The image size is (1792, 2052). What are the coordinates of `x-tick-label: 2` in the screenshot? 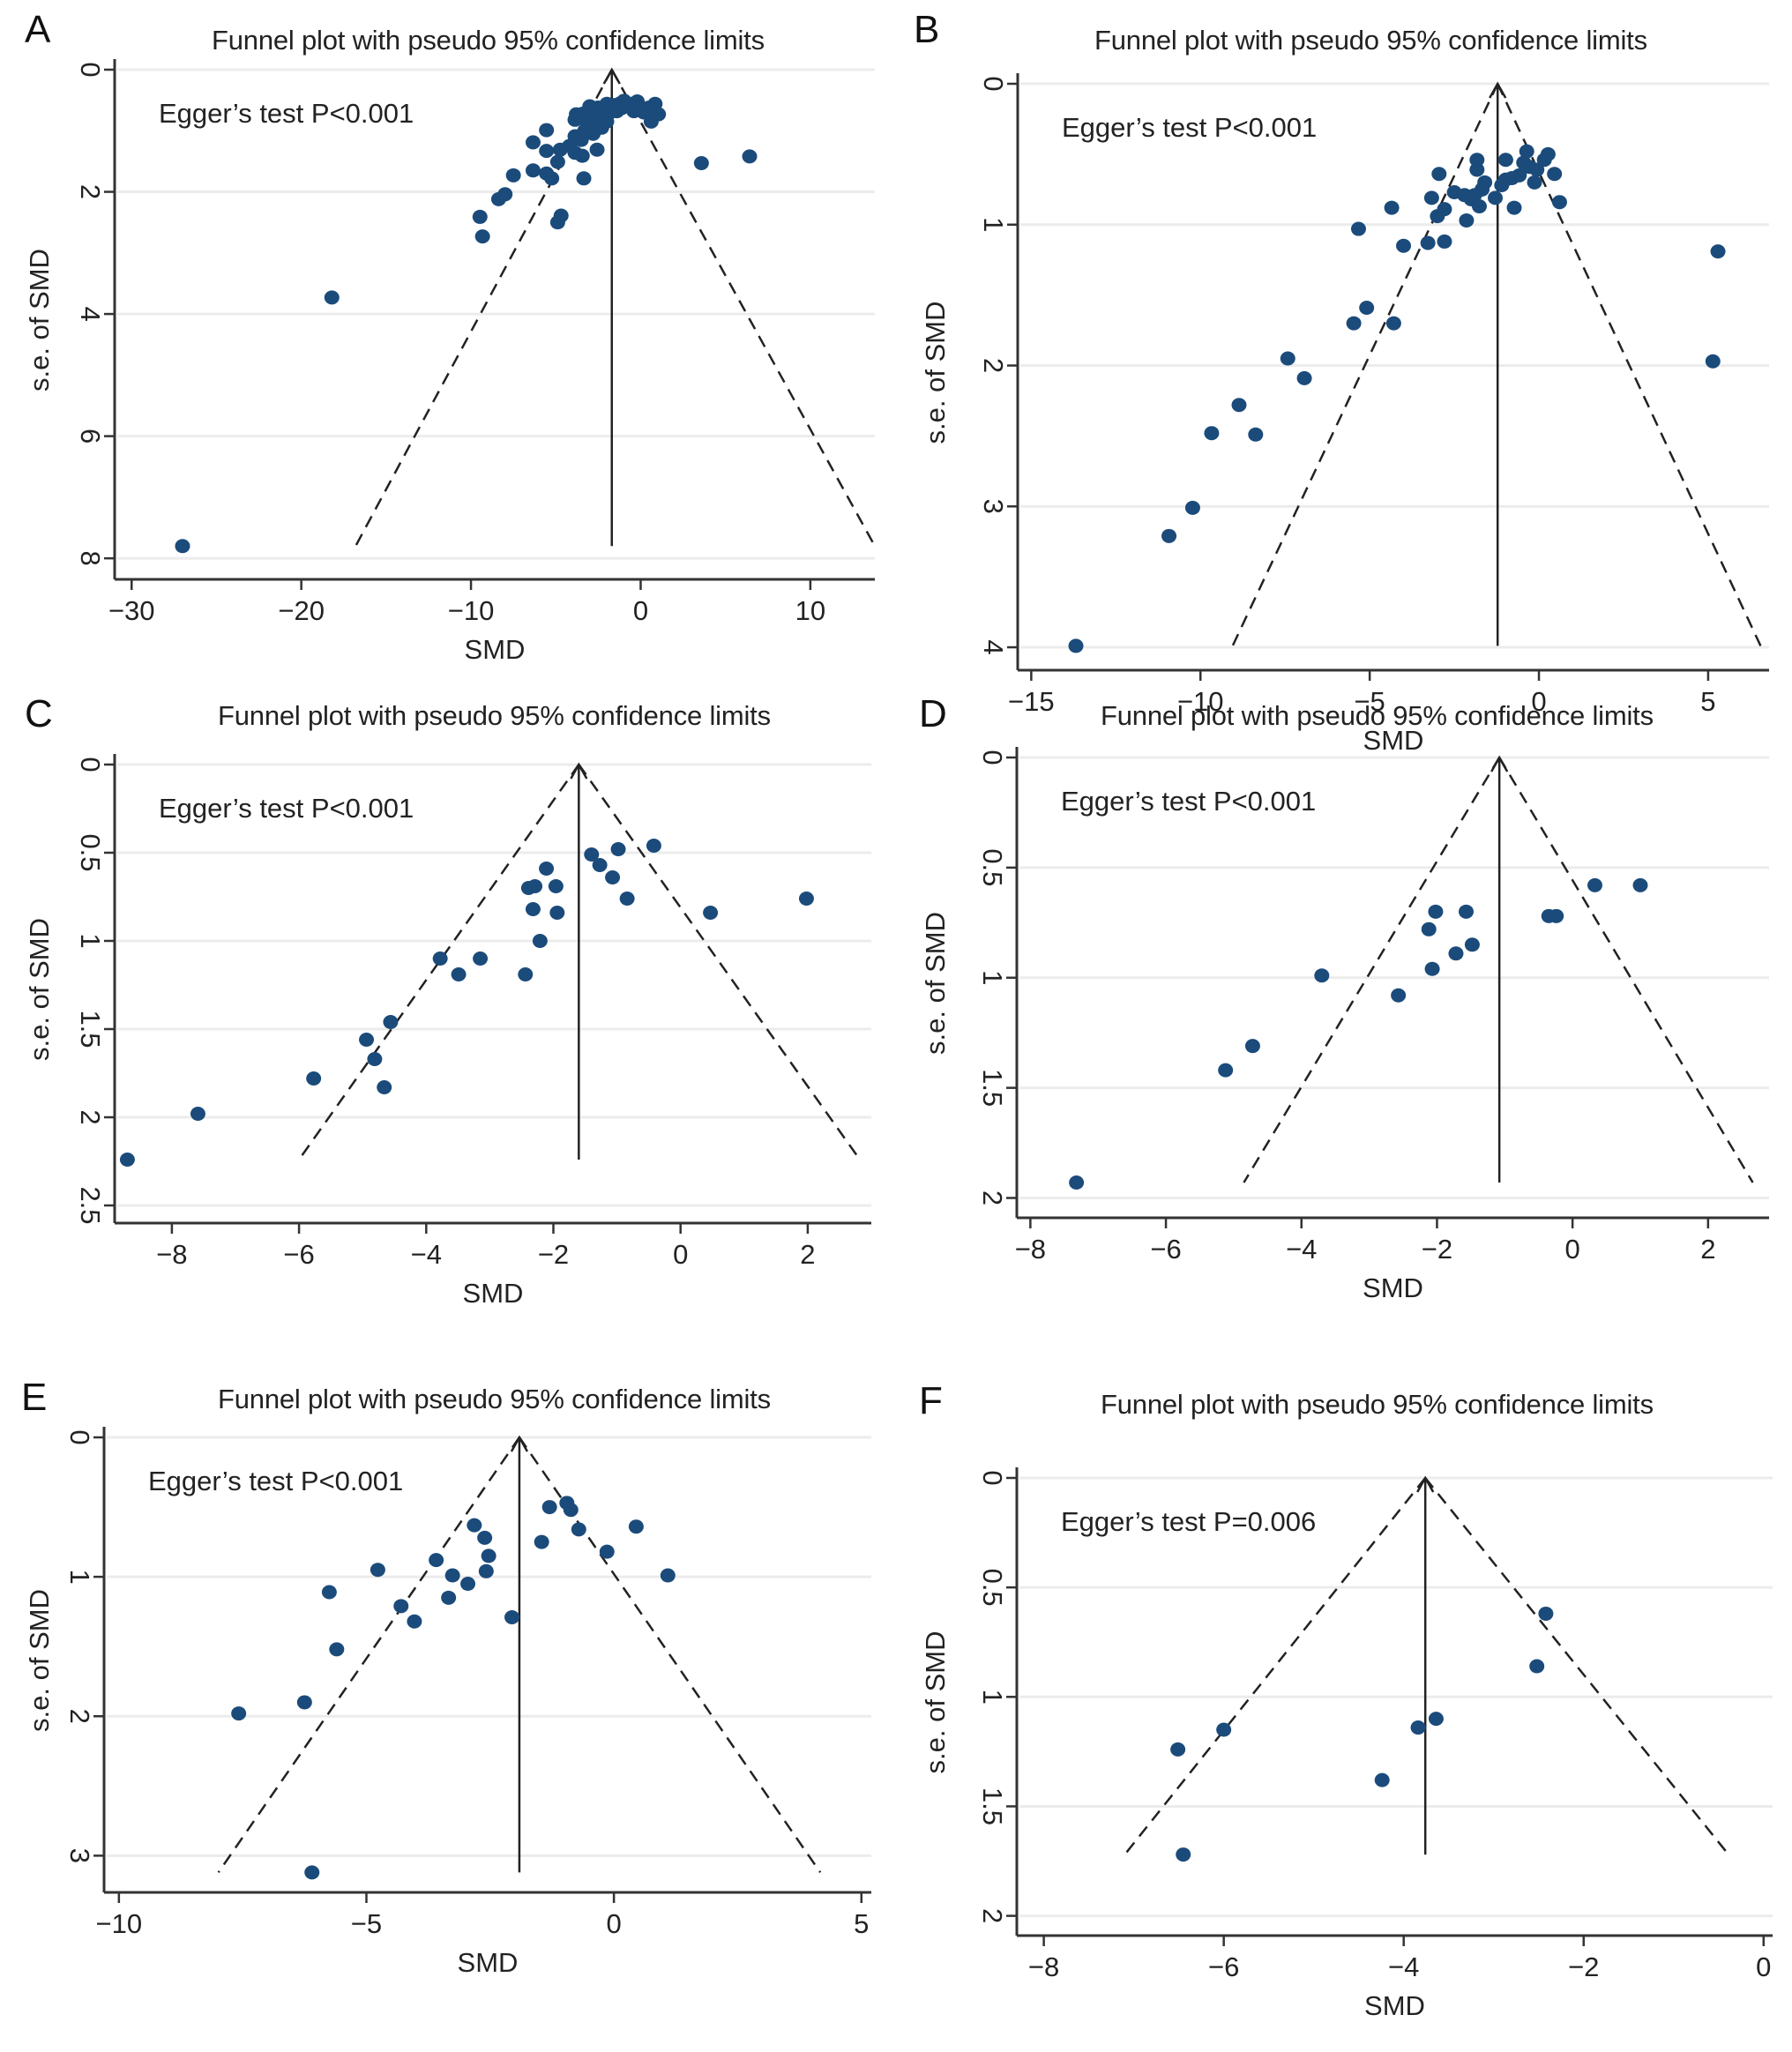 It's located at (1707, 1249).